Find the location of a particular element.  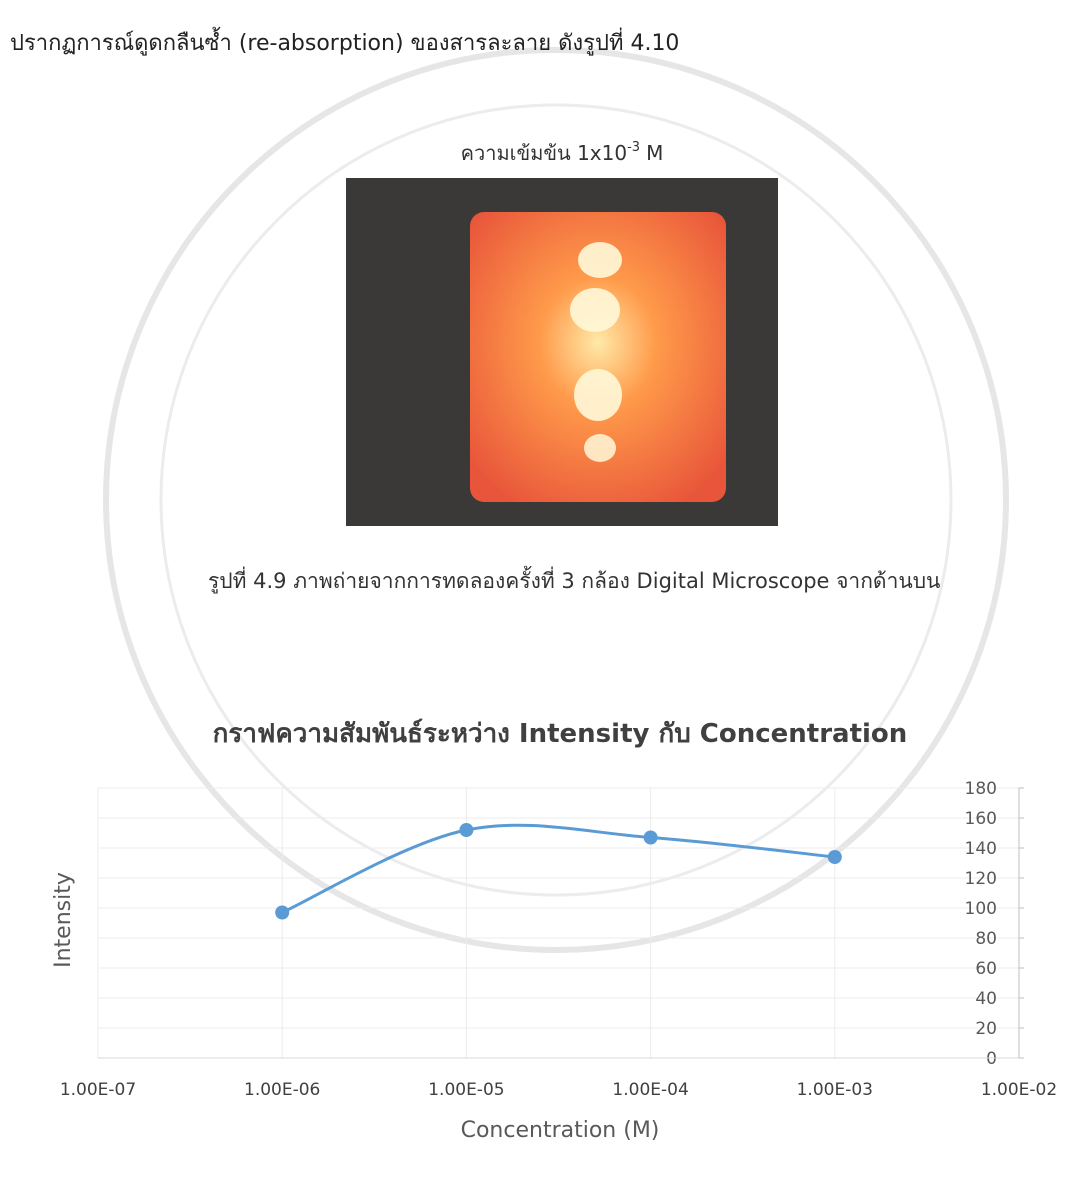

x-tick-label: 1.00E-05 is located at coordinates (466, 1090).